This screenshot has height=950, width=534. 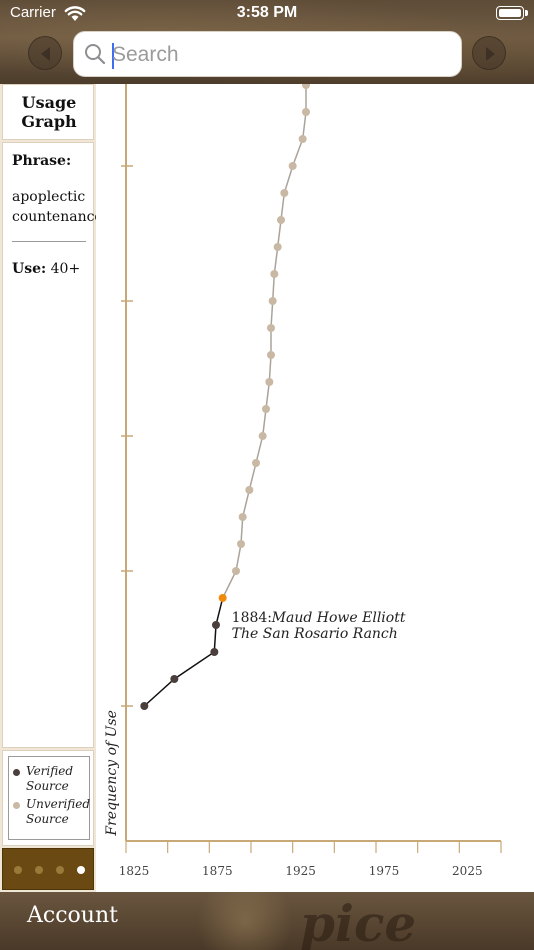 I want to click on status-bar: Carrier 3:58 PM, so click(x=267, y=14).